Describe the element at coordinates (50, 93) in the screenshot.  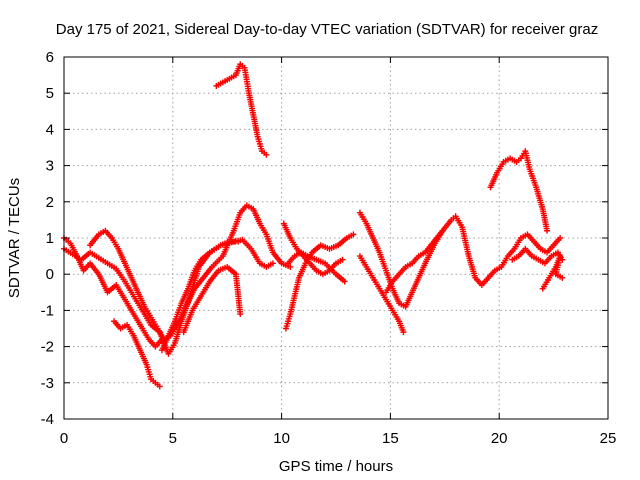
I see `y-tick-label: 5` at that location.